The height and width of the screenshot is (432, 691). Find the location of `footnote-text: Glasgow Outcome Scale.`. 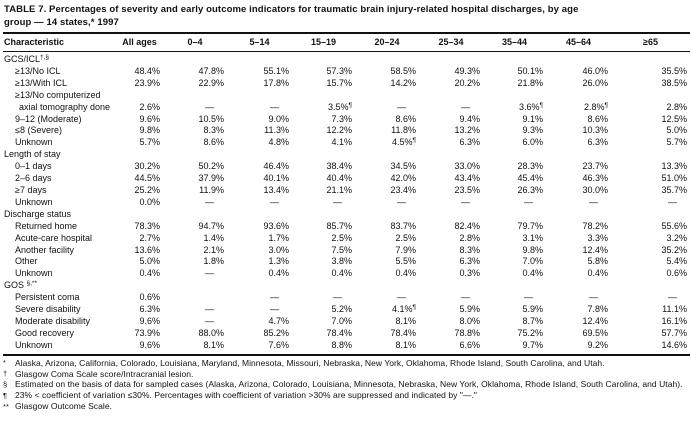

footnote-text: Glasgow Outcome Scale. is located at coordinates (64, 406).